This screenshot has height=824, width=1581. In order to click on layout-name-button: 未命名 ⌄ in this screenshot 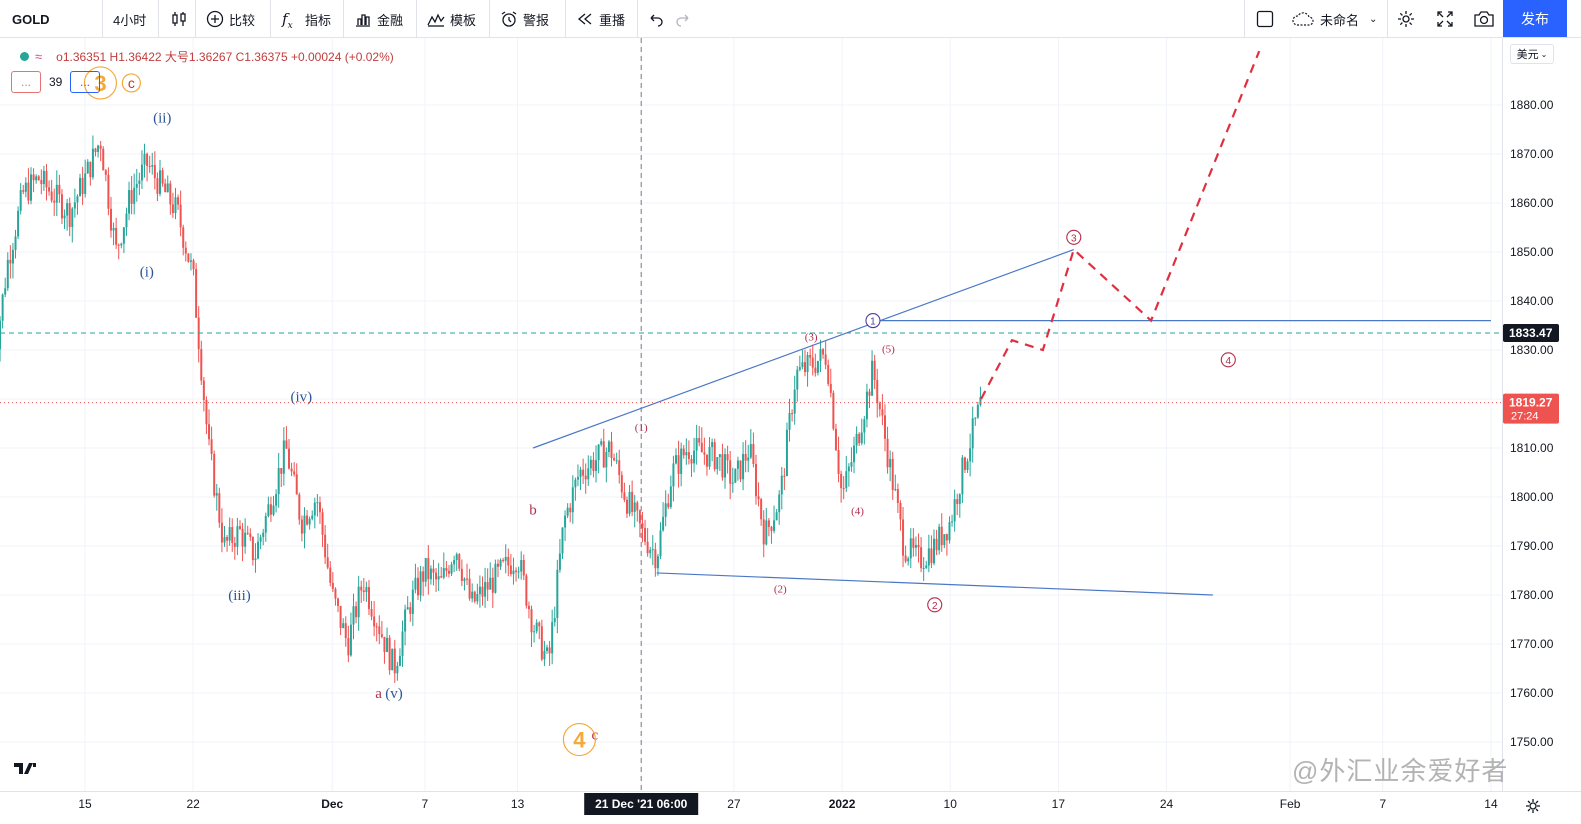, I will do `click(1334, 19)`.